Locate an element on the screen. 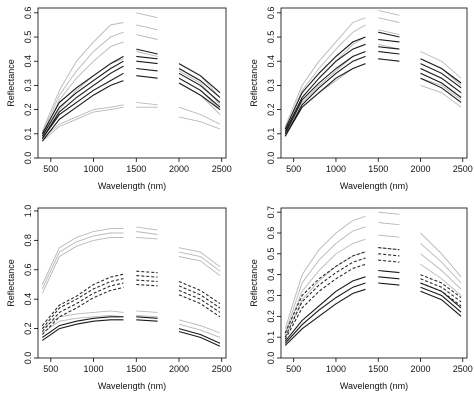 The height and width of the screenshot is (404, 474). y-tick-label: 0.8 is located at coordinates (28, 240).